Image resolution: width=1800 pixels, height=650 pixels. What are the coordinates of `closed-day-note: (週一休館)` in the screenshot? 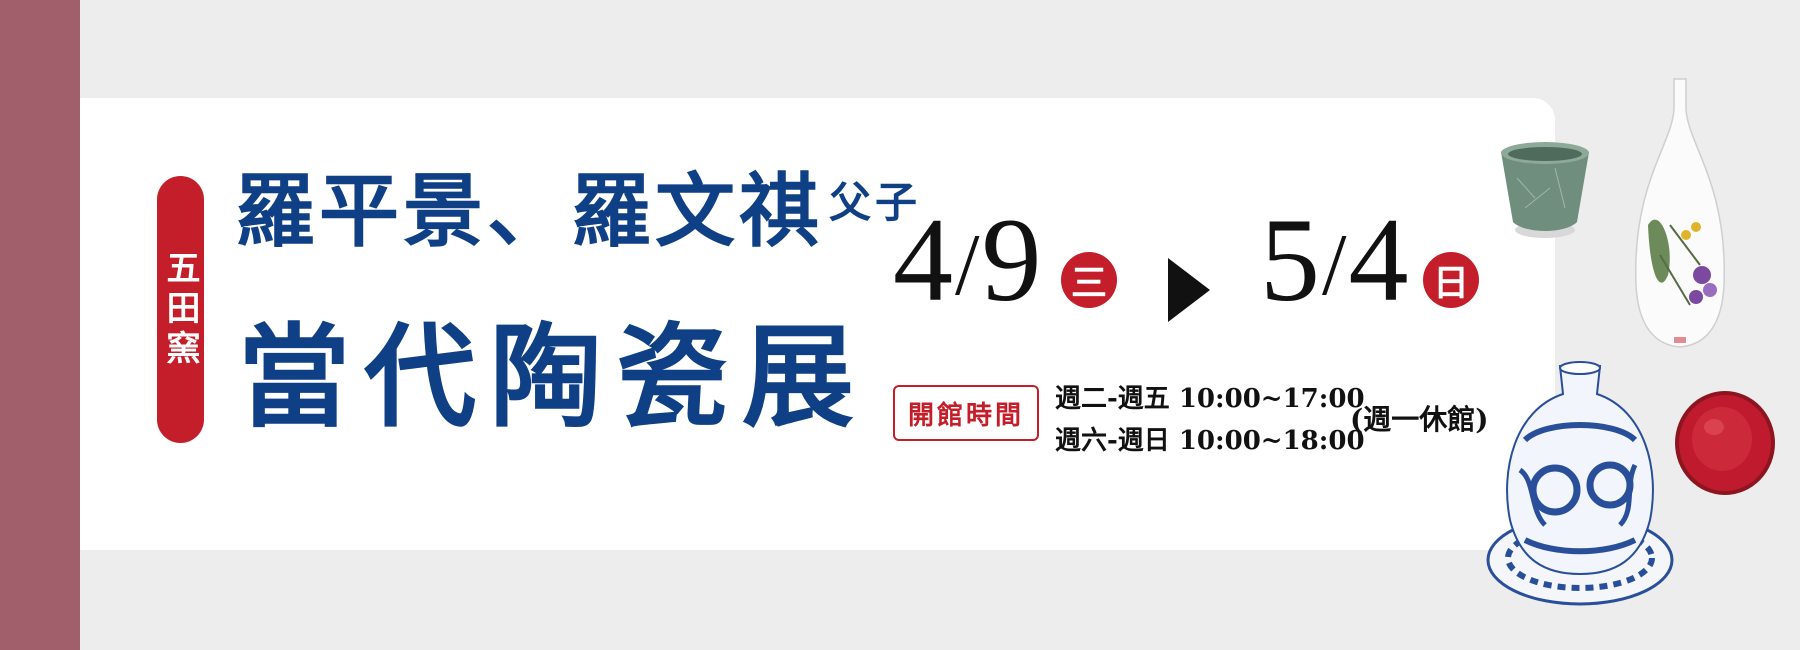 It's located at (1419, 419).